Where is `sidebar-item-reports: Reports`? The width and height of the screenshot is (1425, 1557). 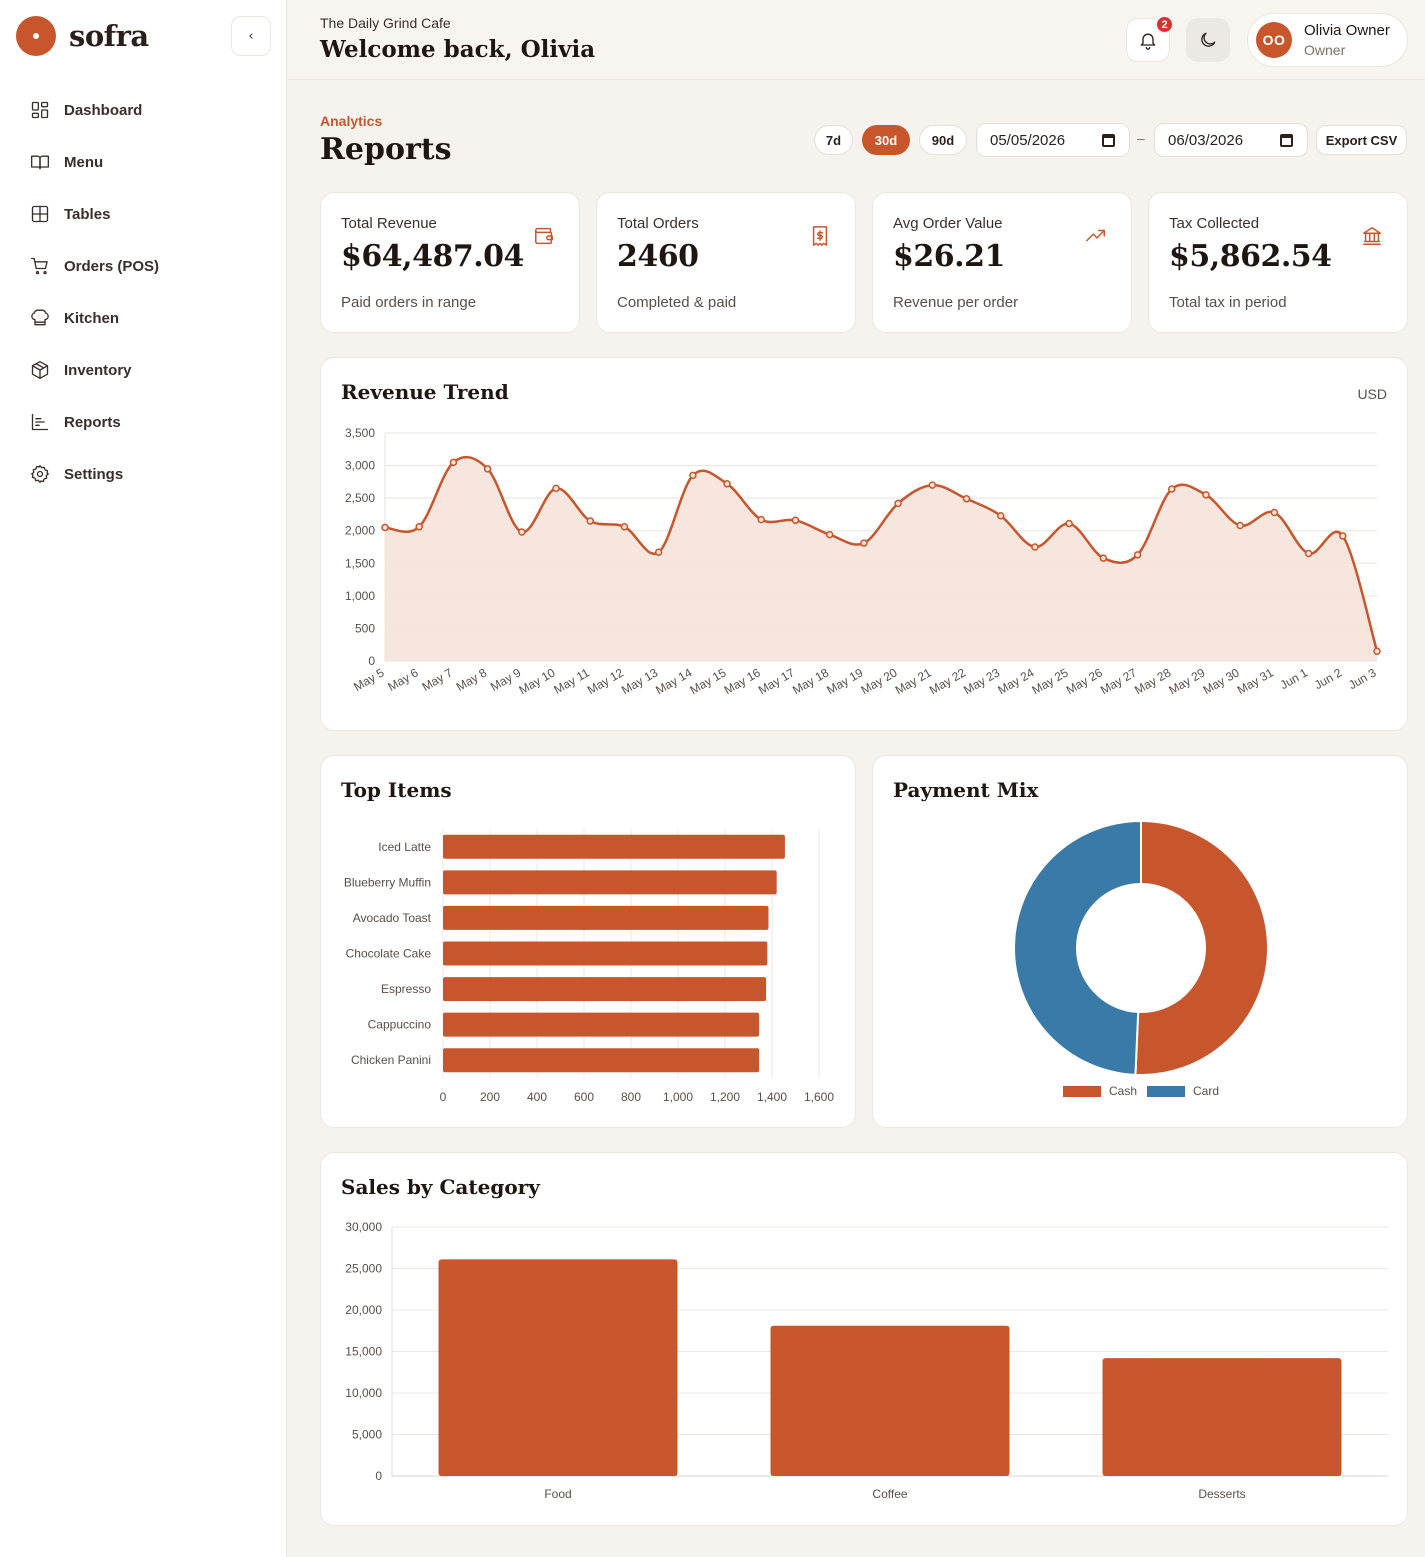 sidebar-item-reports: Reports is located at coordinates (143, 422).